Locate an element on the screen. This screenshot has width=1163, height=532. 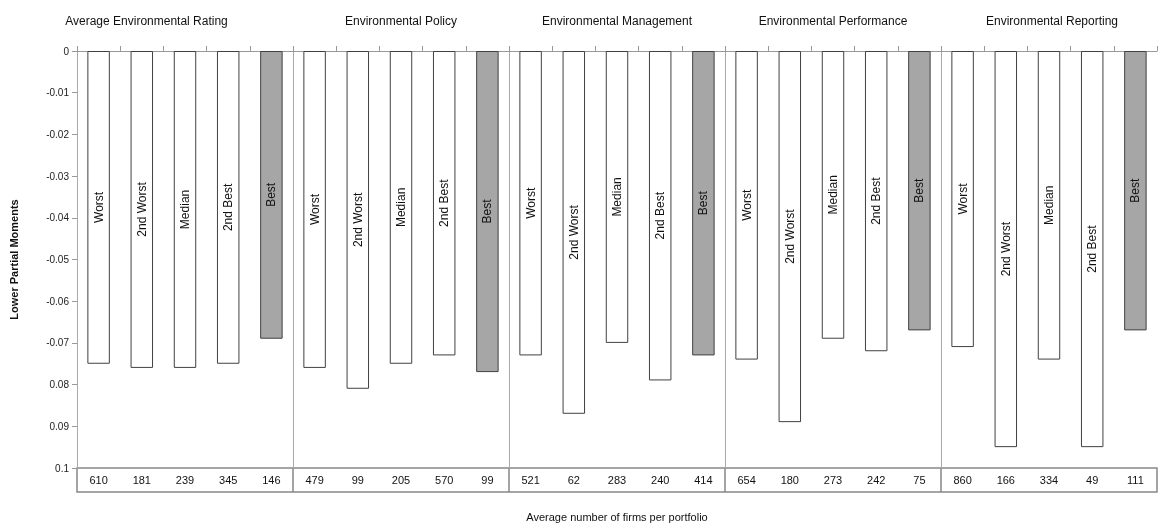
text: 146 is located at coordinates (271, 480).